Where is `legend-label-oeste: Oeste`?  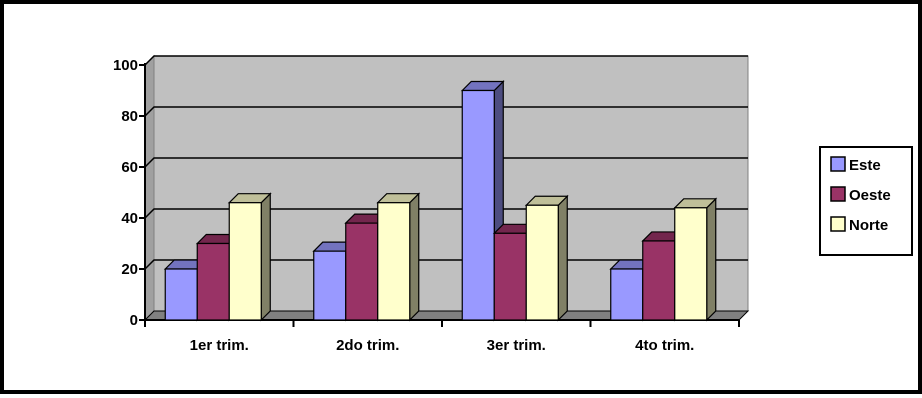
legend-label-oeste: Oeste is located at coordinates (870, 195).